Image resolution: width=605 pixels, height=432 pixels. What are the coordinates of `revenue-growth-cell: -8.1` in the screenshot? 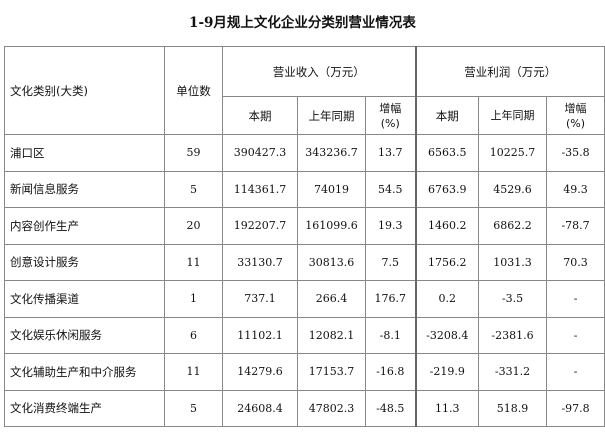 It's located at (390, 335).